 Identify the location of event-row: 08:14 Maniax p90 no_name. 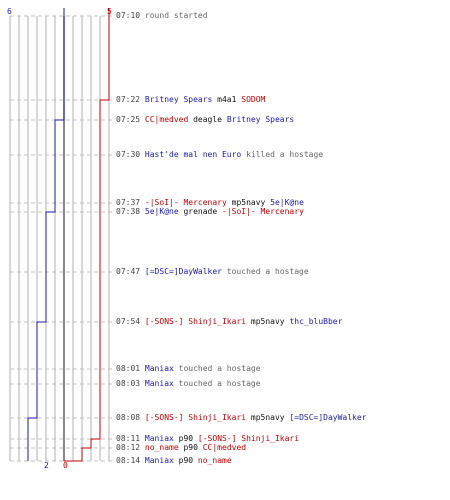
(174, 461).